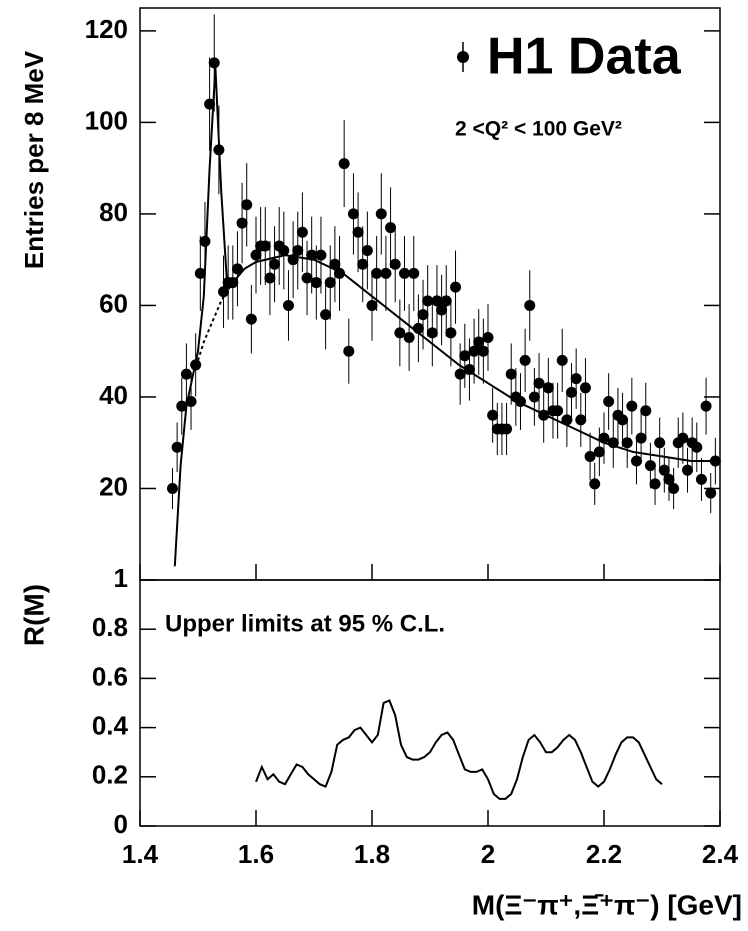 The height and width of the screenshot is (931, 748). What do you see at coordinates (372, 854) in the screenshot?
I see `x-tick-label: 1.8` at bounding box center [372, 854].